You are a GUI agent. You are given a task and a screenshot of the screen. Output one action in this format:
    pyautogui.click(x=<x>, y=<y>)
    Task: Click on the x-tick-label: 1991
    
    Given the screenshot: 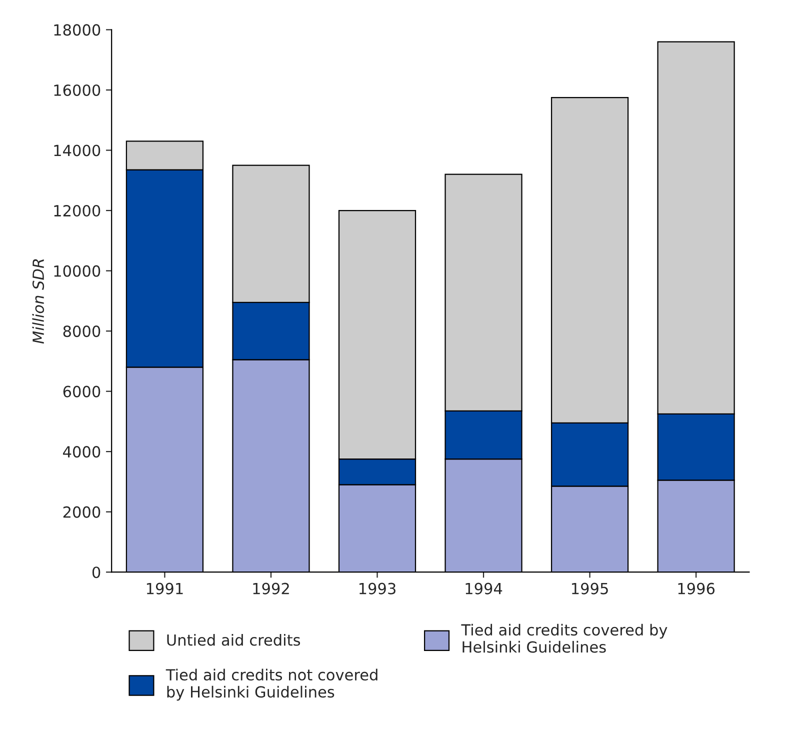 What is the action you would take?
    pyautogui.click(x=164, y=588)
    